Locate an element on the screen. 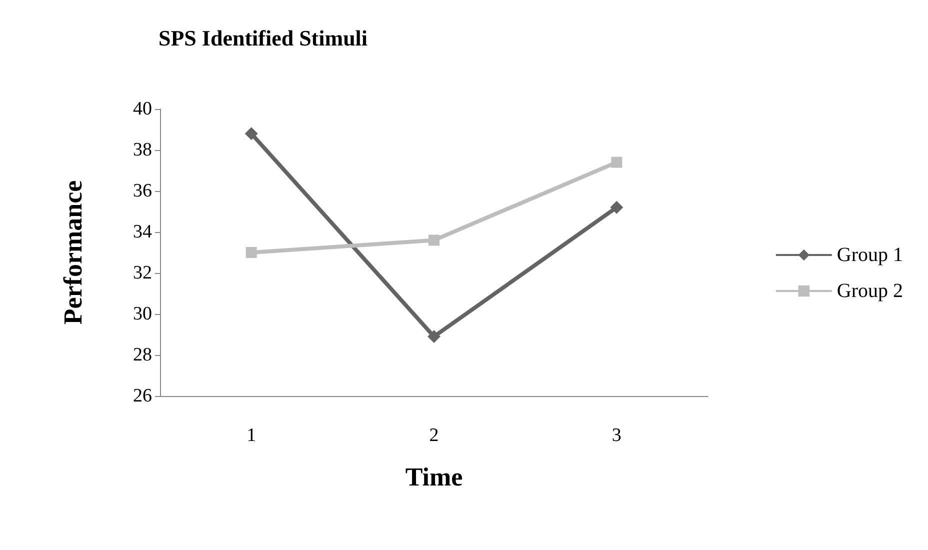 This screenshot has height=550, width=928. y-tick-label: 38 is located at coordinates (142, 150).